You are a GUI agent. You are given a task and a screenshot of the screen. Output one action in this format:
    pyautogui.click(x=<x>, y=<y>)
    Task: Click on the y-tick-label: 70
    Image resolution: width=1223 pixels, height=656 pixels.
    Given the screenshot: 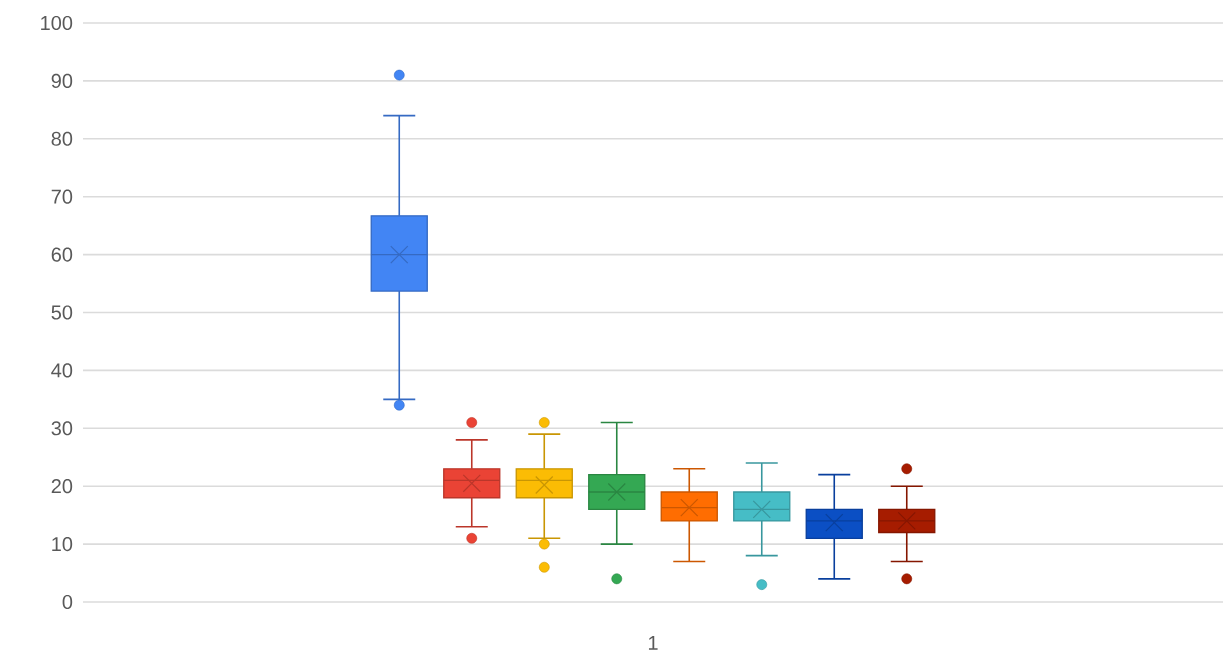 What is the action you would take?
    pyautogui.click(x=62, y=196)
    